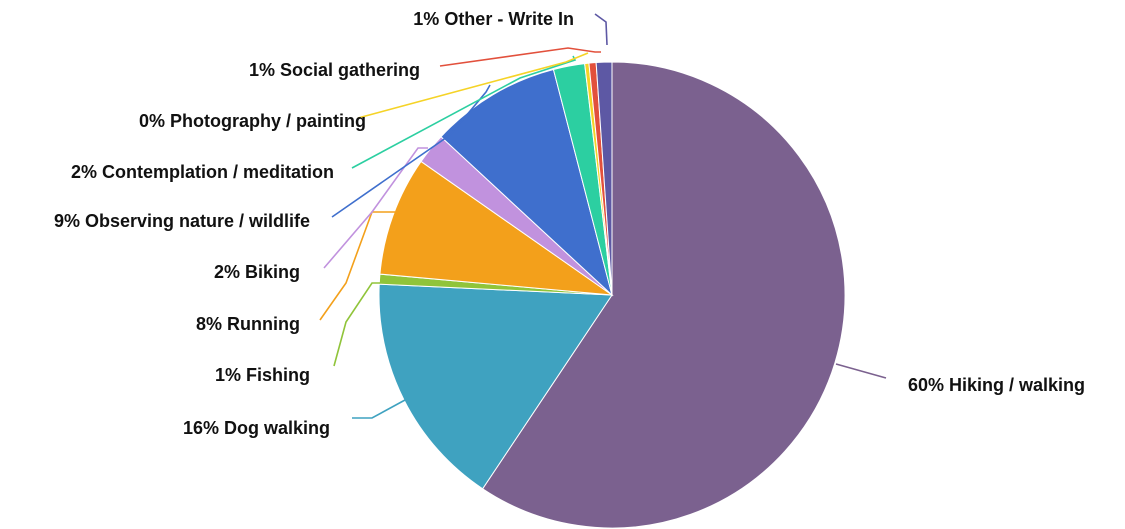  What do you see at coordinates (202, 172) in the screenshot?
I see `slice-label-contemplation-meditation: 2% Contemplation / meditation` at bounding box center [202, 172].